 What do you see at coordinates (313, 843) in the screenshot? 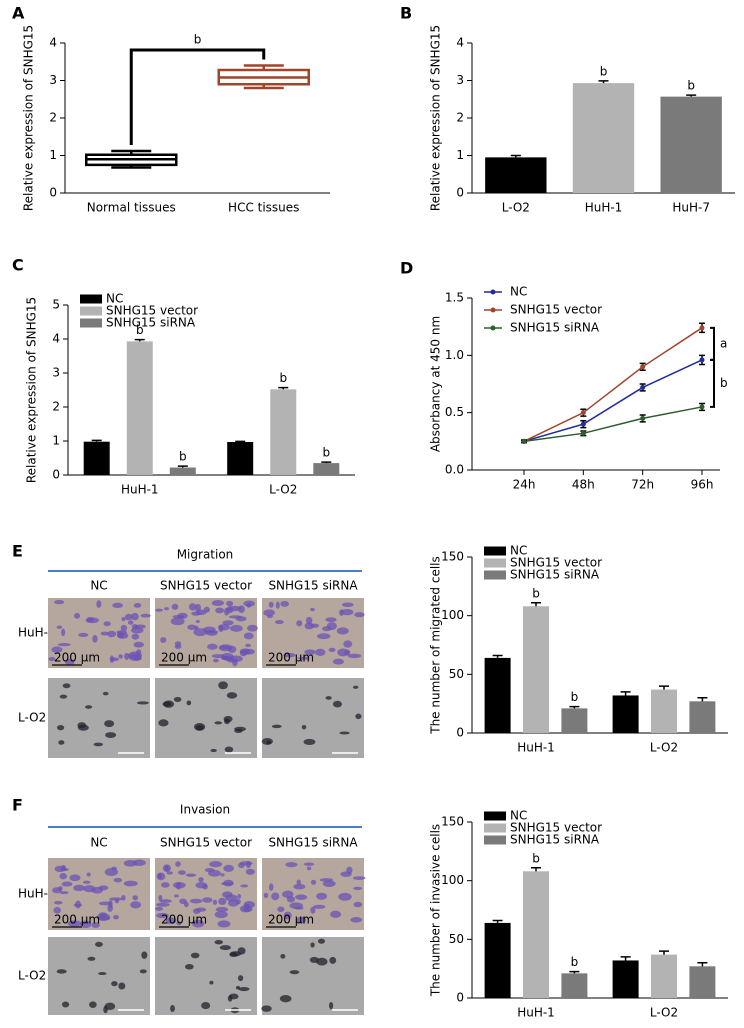
I see `column-label: SNHG15 siRNA` at bounding box center [313, 843].